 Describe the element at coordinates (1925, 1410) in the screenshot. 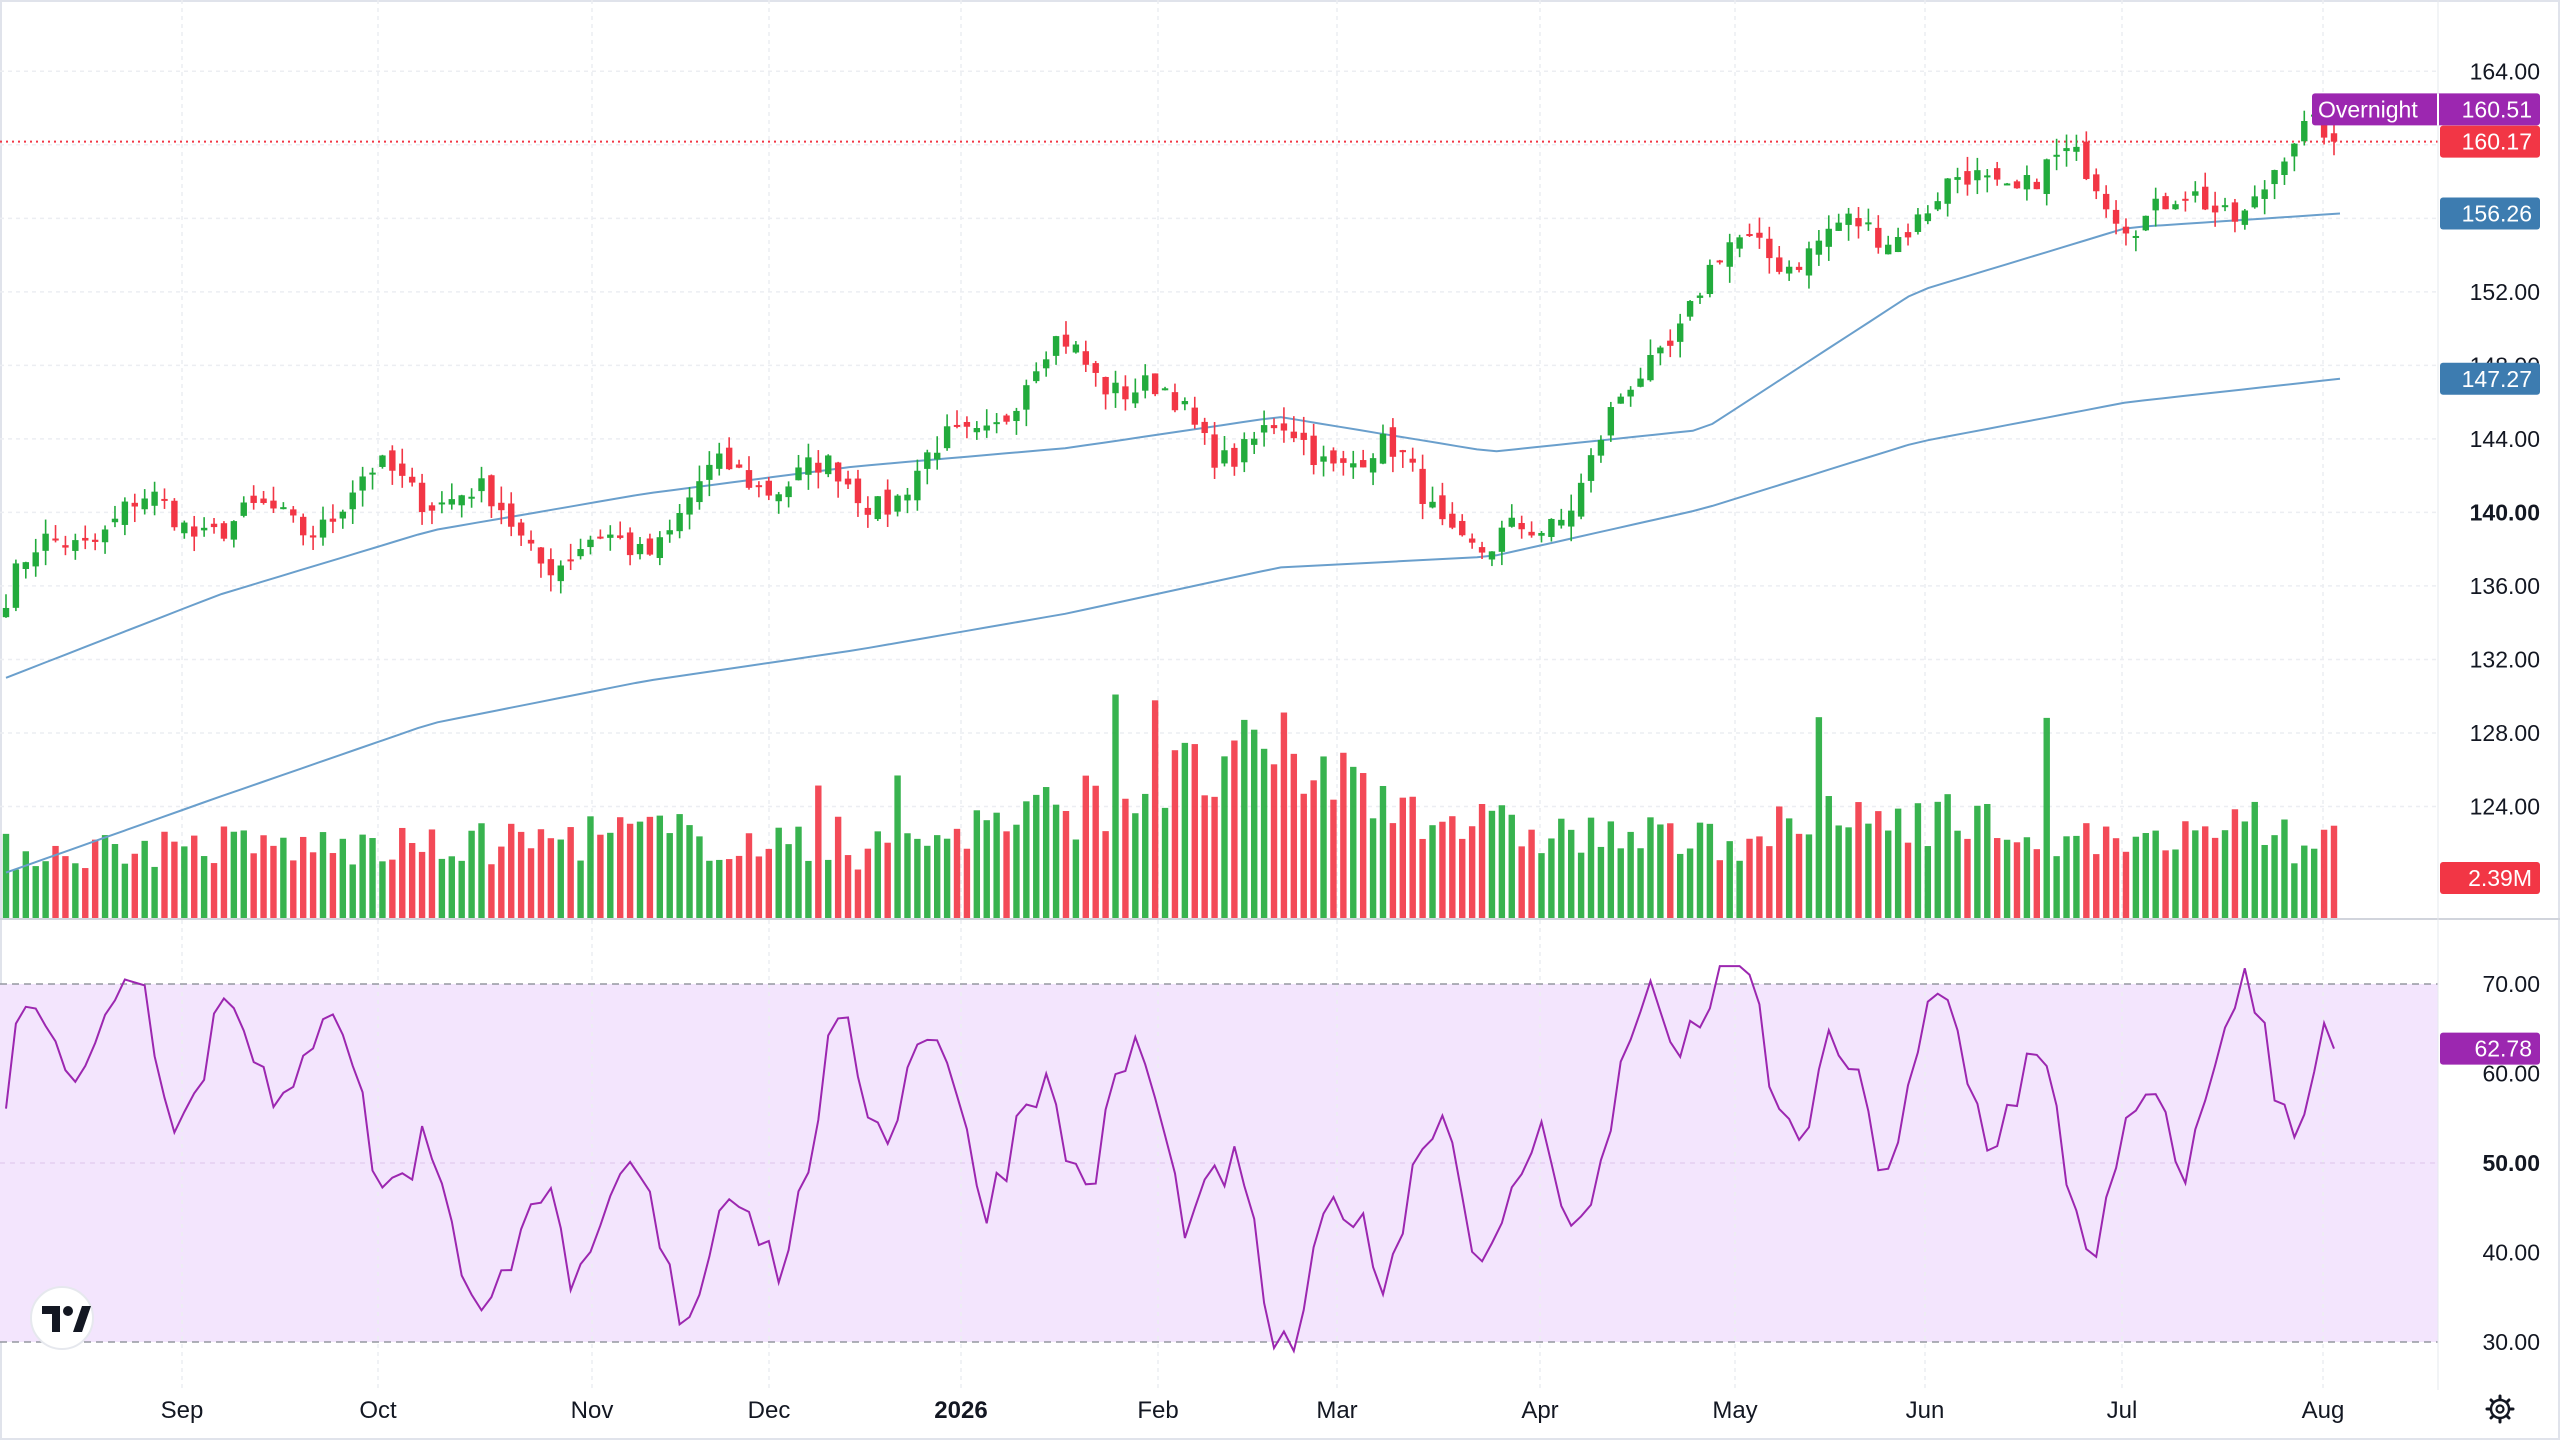

I see `time-label: Jun` at that location.